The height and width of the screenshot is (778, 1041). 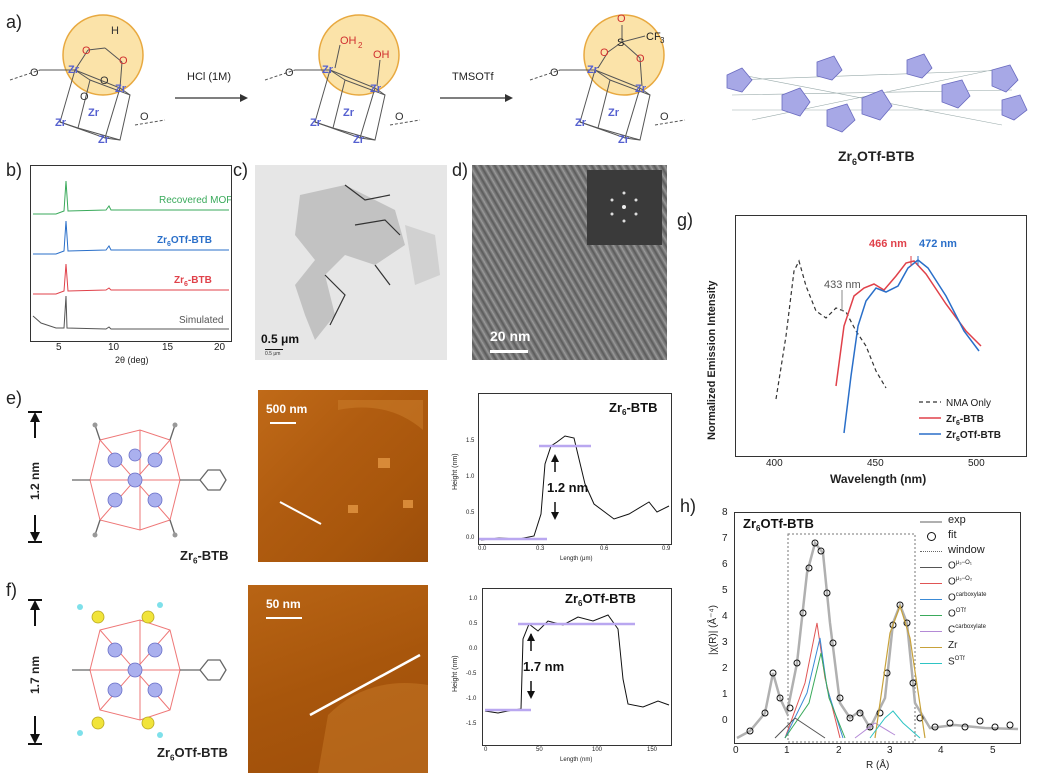 I want to click on panel-label-a: a), so click(x=14, y=22).